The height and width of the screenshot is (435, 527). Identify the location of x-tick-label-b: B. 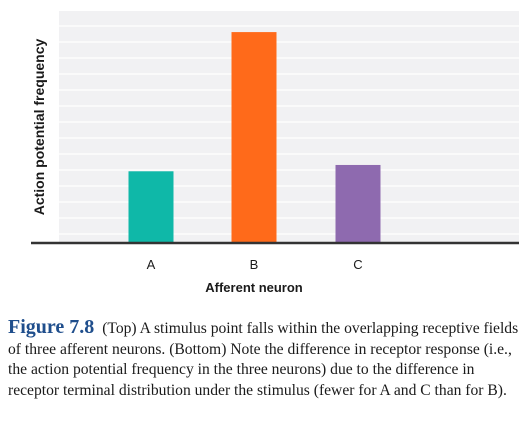
(254, 264).